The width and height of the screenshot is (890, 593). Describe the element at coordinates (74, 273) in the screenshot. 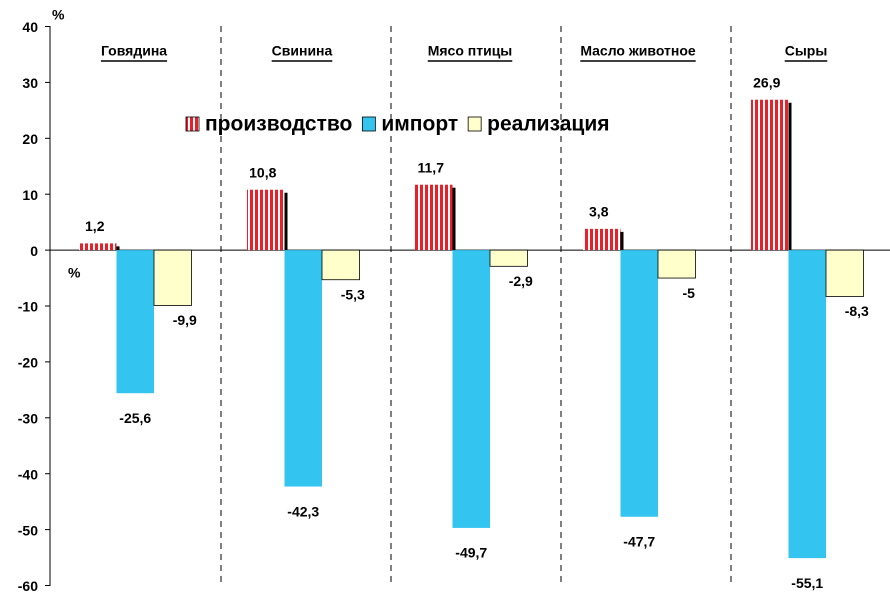

I see `annotation: %` at that location.